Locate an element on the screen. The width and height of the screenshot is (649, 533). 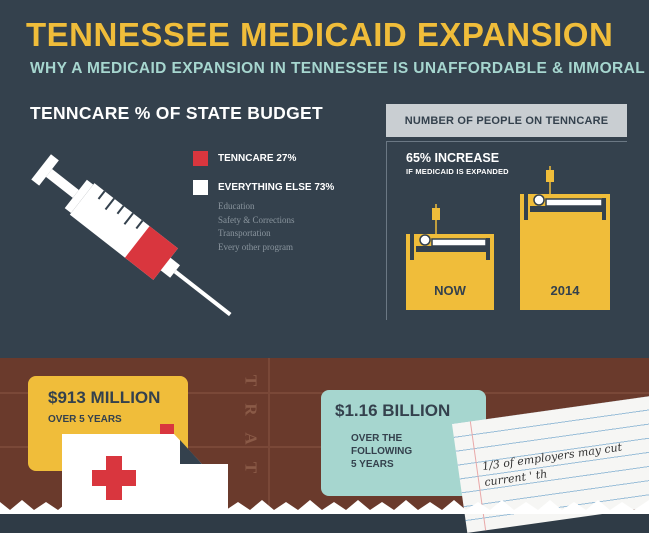
cost-amount: $913 MILLION is located at coordinates (104, 397).